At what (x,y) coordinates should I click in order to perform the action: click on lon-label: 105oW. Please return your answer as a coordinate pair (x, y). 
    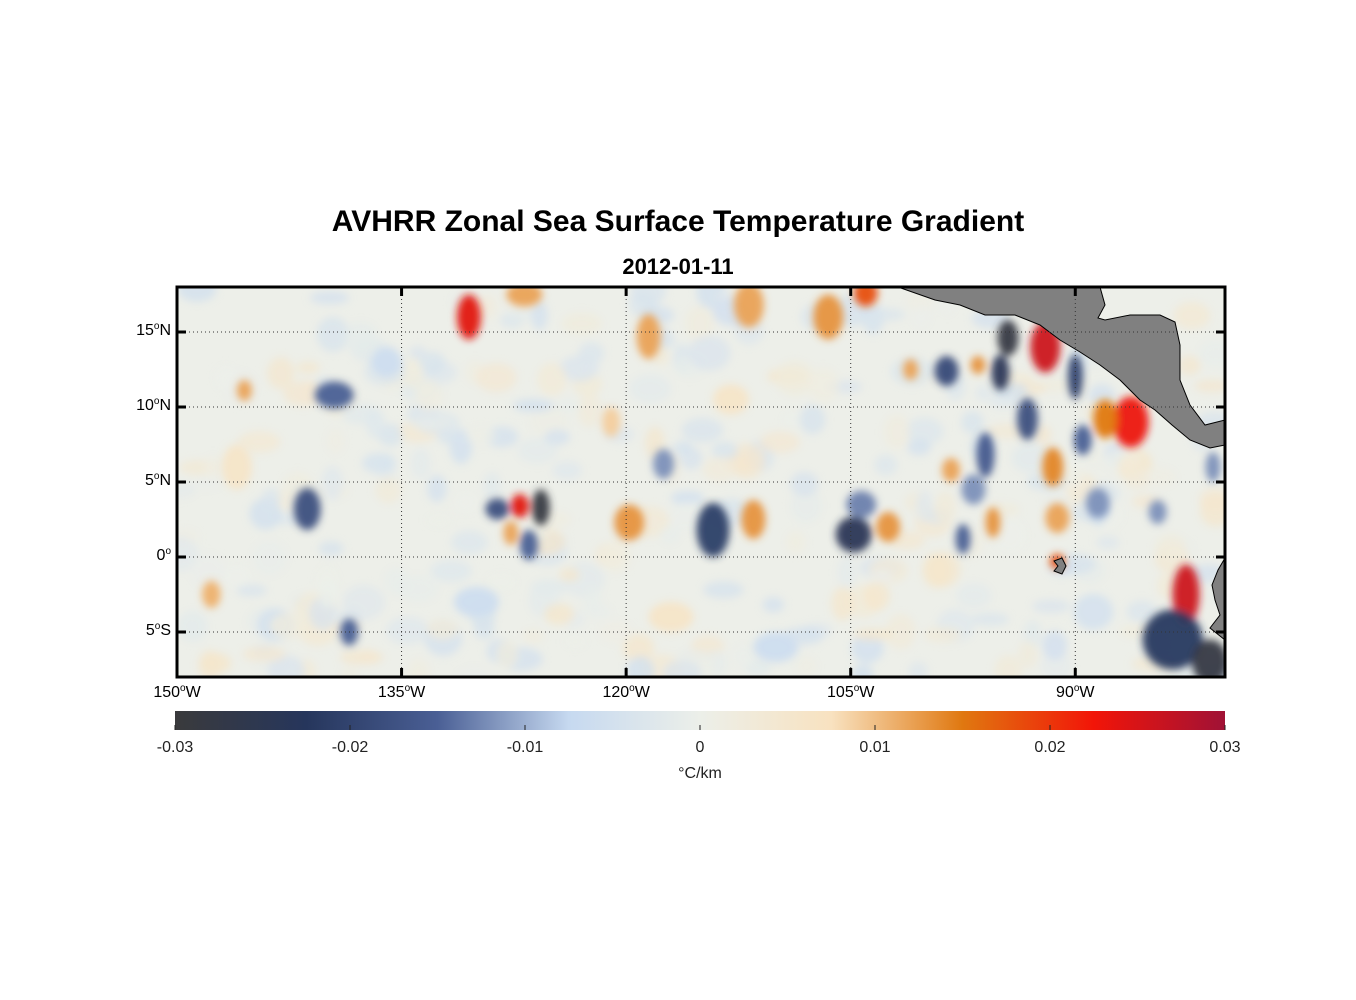
    Looking at the image, I should click on (851, 692).